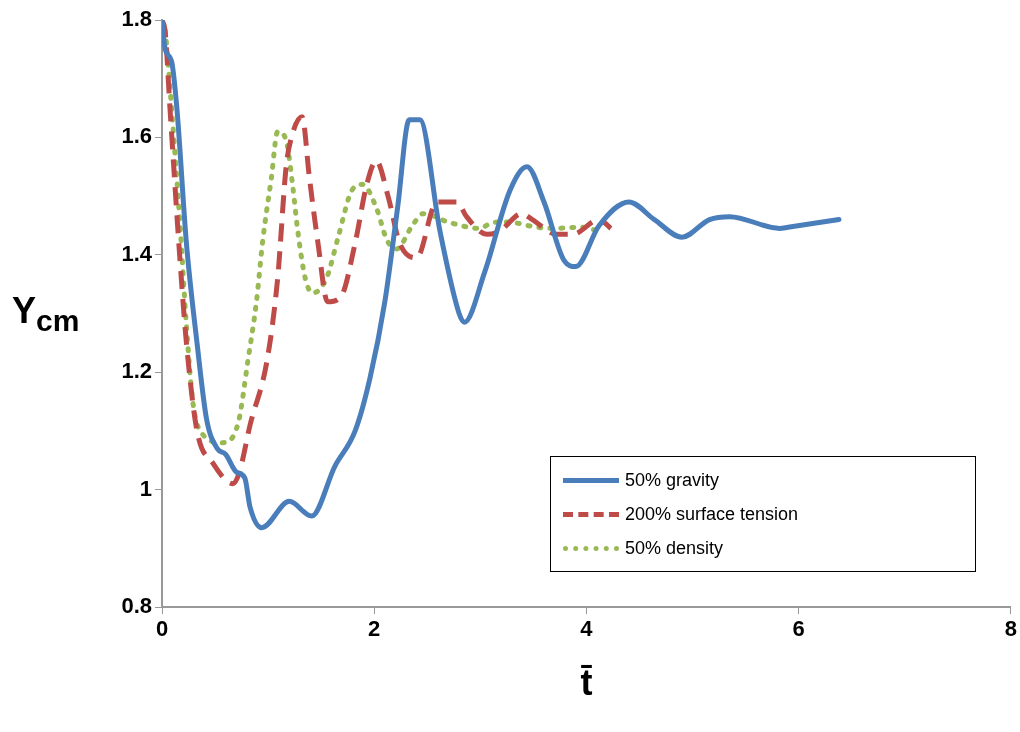 Image resolution: width=1020 pixels, height=732 pixels. I want to click on y-tick-label: 0.8, so click(136, 606).